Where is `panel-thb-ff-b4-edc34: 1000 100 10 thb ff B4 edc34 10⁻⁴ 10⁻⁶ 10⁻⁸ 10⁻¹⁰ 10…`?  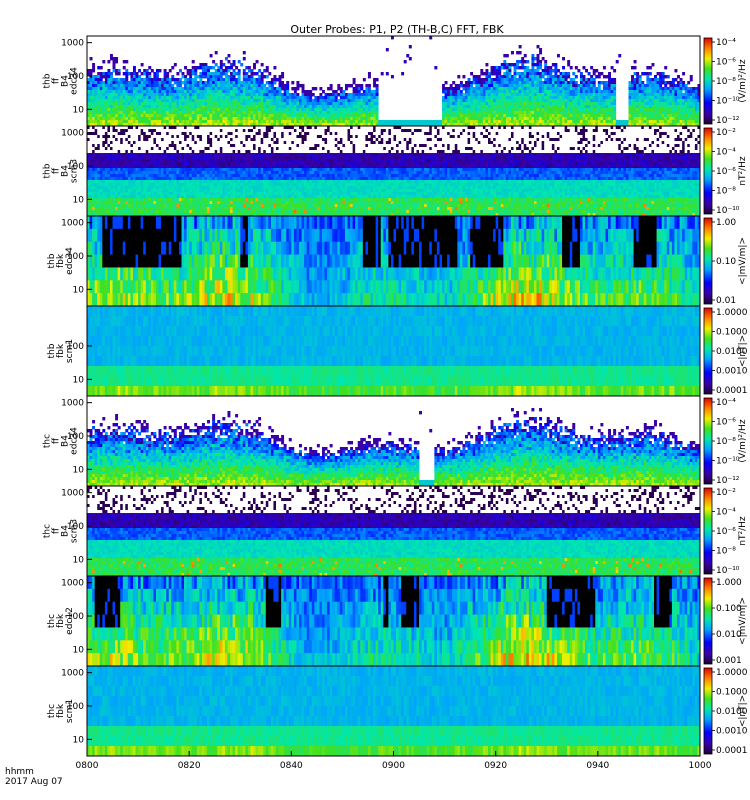 panel-thb-ff-b4-edc34: 1000 100 10 thb ff B4 edc34 10⁻⁴ 10⁻⁶ 10⁻⁸ 10⁻¹⁰ 10… is located at coordinates (395, 81).